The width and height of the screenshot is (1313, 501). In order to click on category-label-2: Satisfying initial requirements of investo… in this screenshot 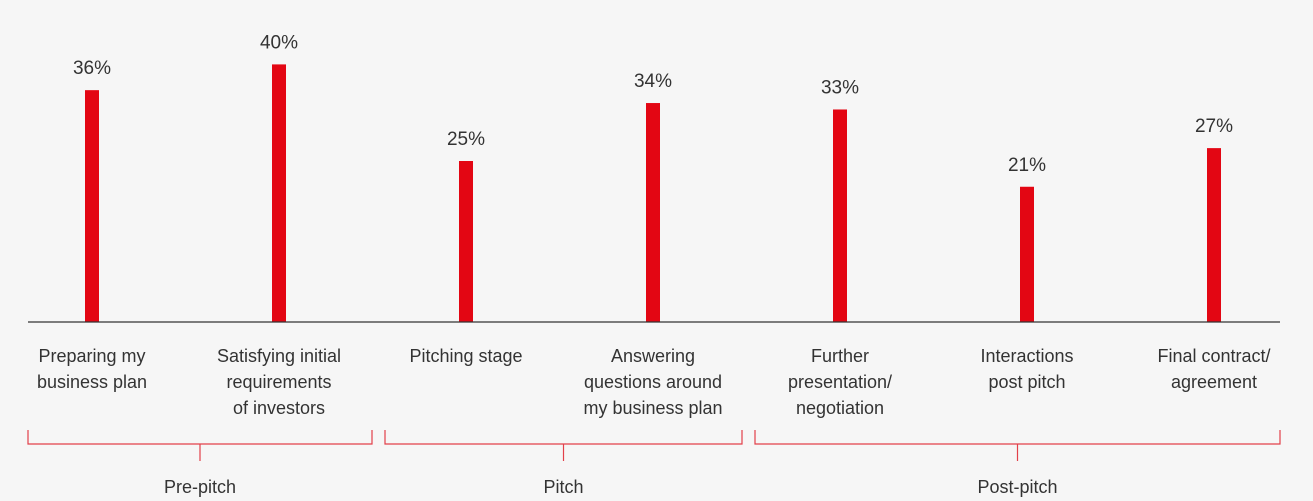, I will do `click(279, 382)`.